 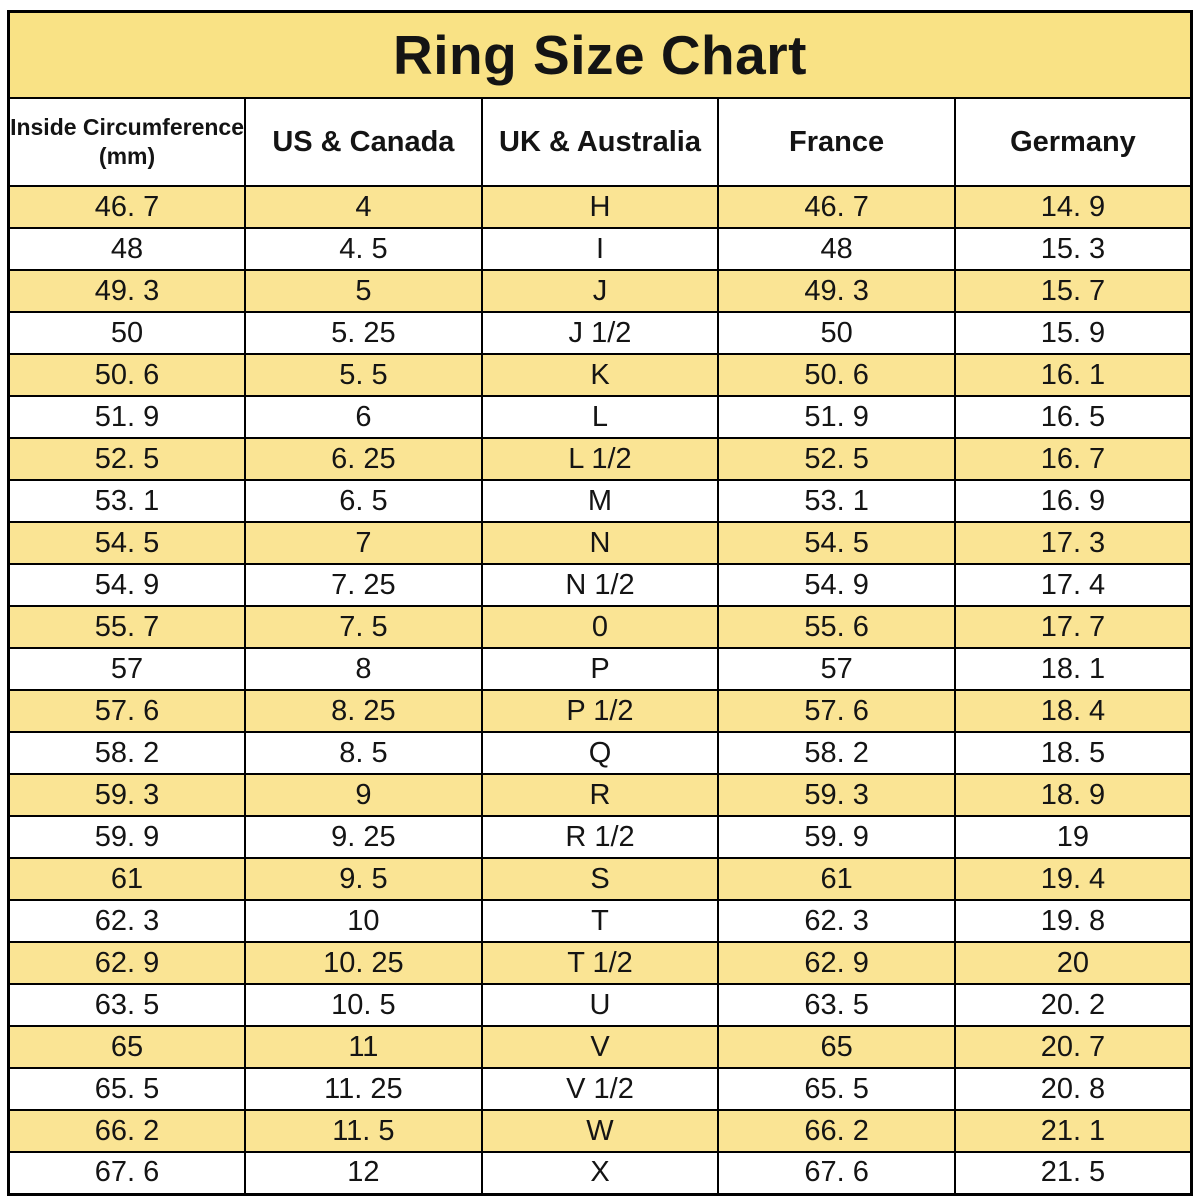 I want to click on table-row: 62. 9 10. 25 T 1/2 62. 9 20, so click(x=600, y=963).